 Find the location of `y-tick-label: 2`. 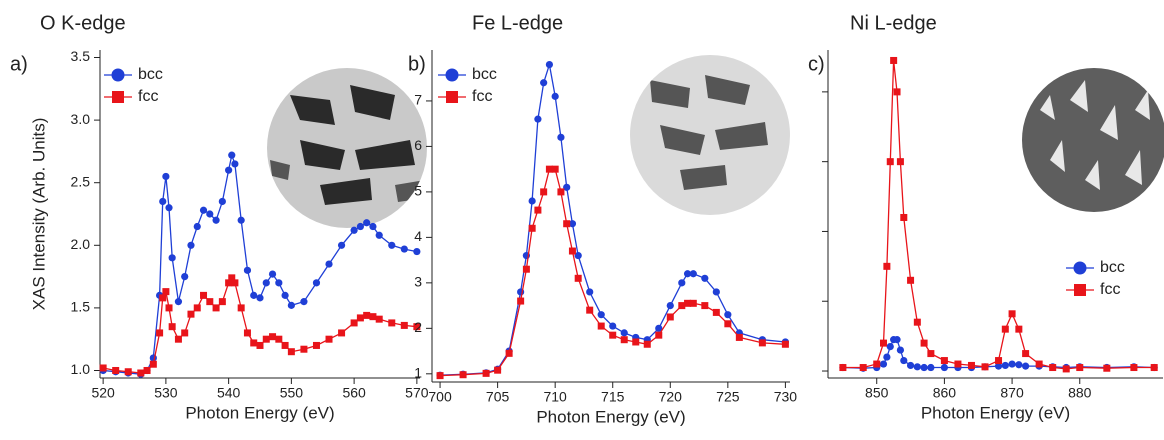

y-tick-label: 2 is located at coordinates (418, 327).